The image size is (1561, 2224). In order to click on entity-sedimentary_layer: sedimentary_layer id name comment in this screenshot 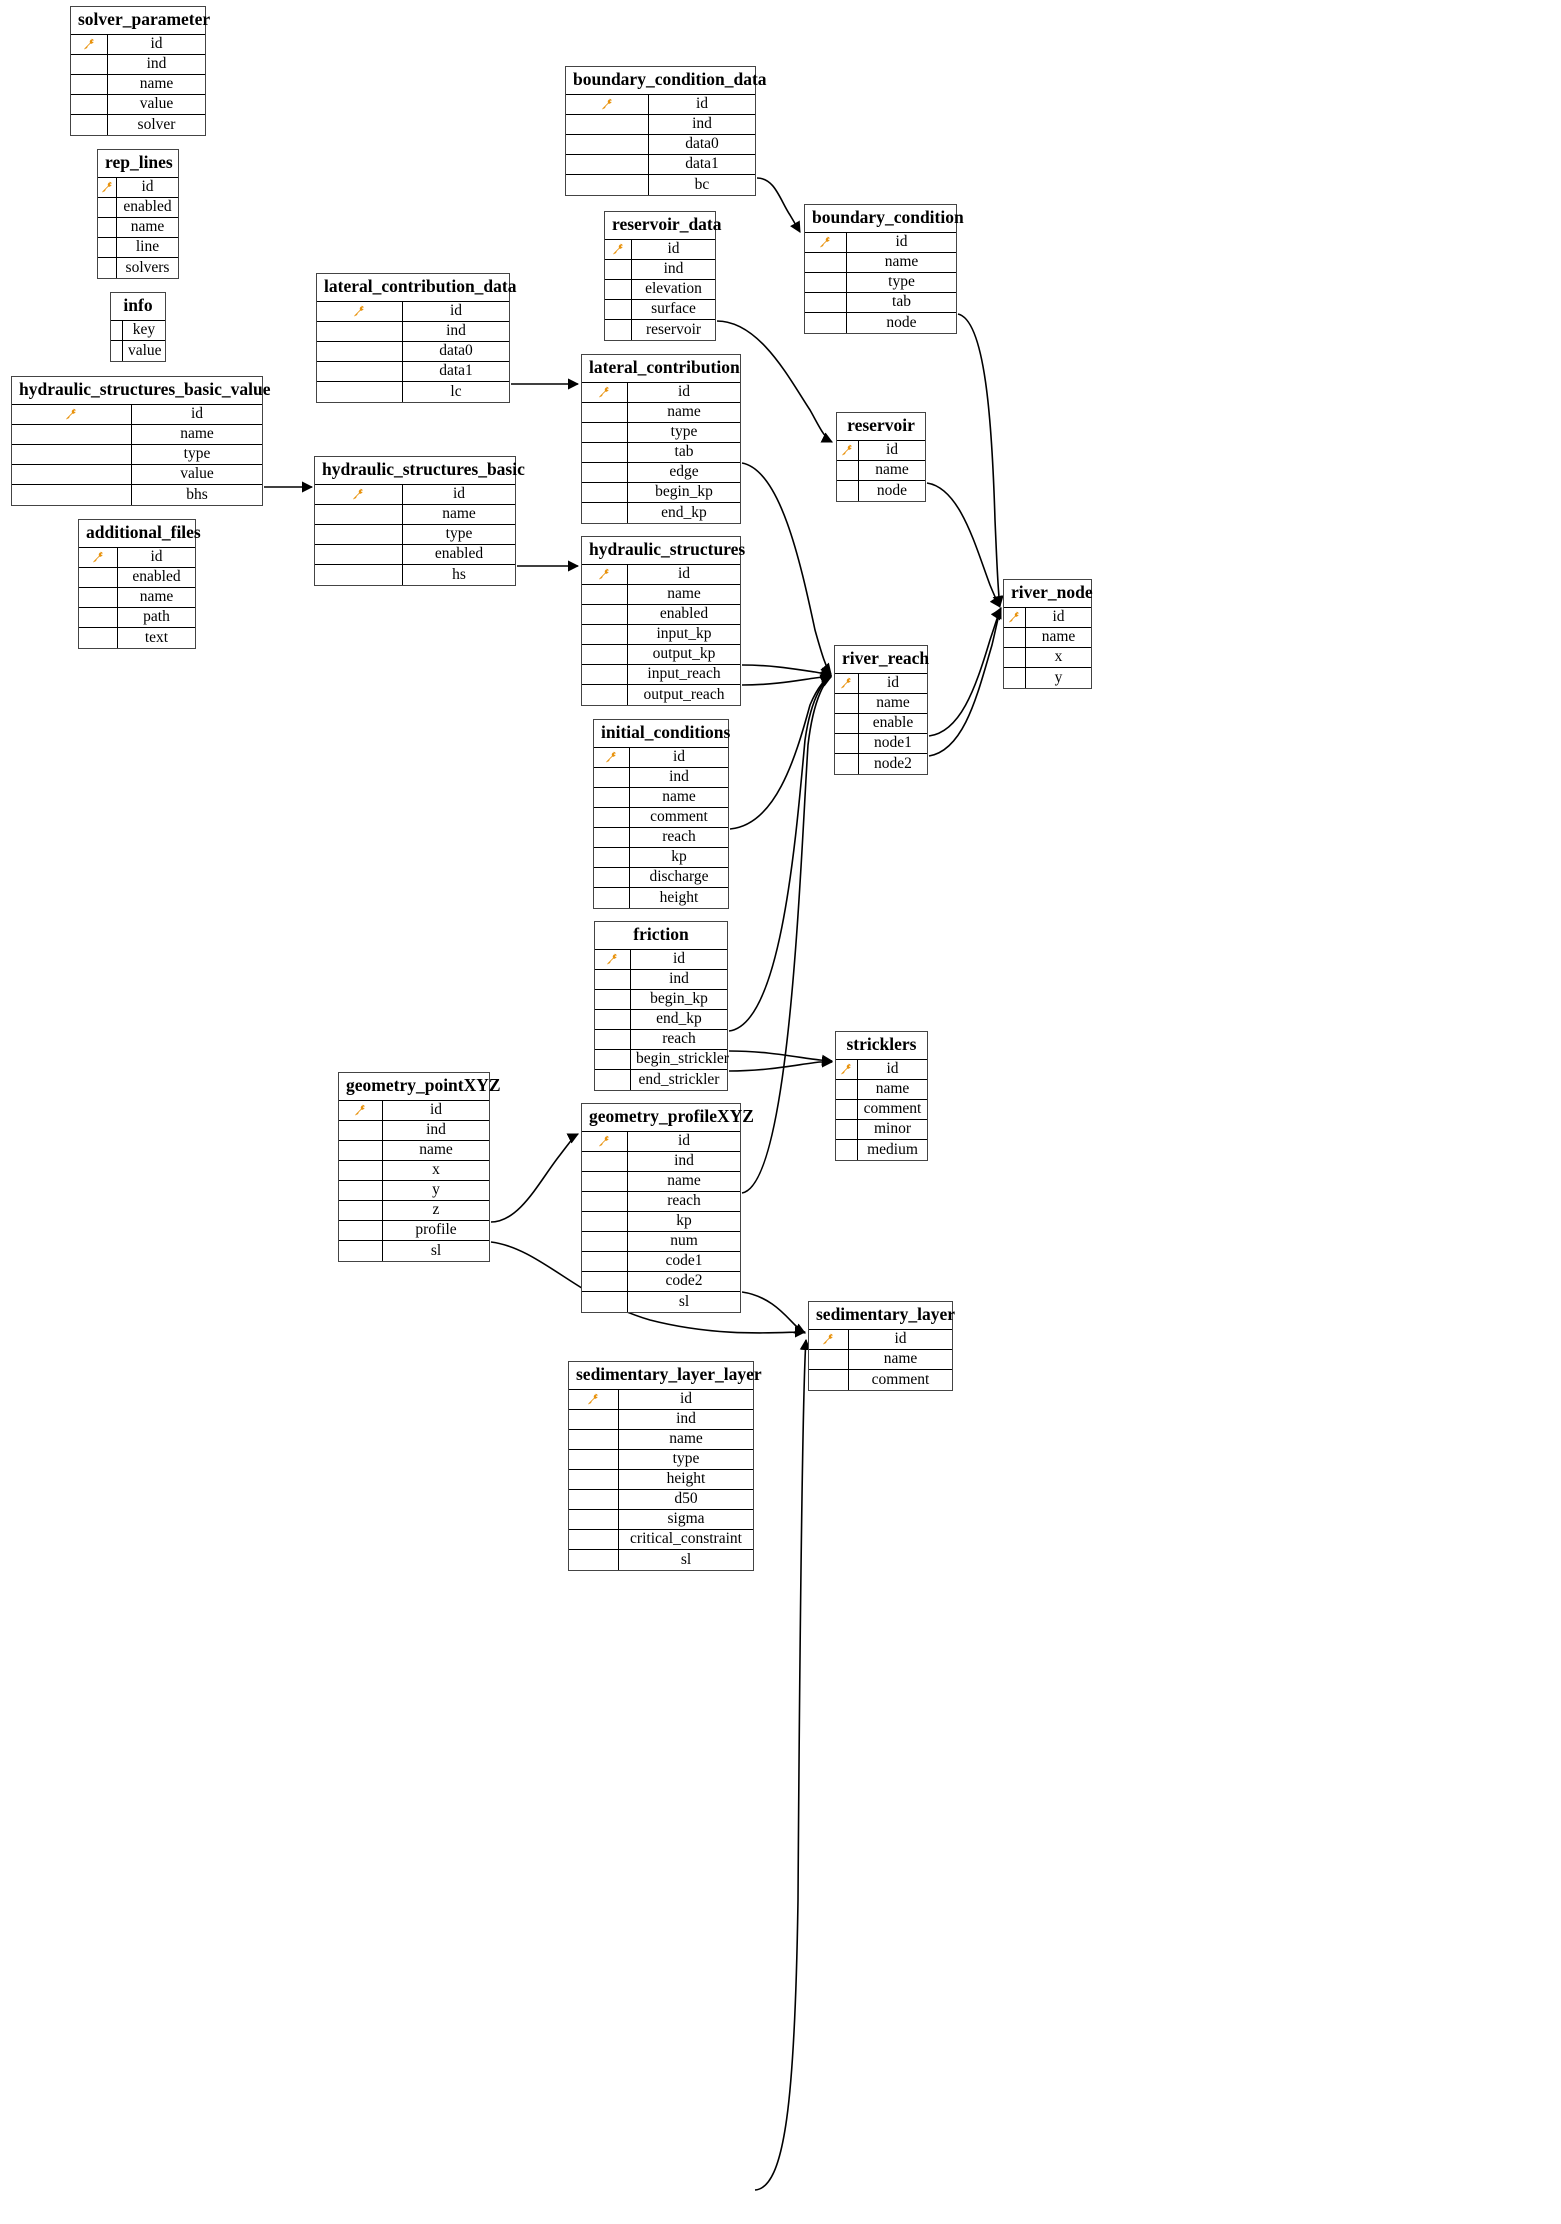, I will do `click(881, 1346)`.